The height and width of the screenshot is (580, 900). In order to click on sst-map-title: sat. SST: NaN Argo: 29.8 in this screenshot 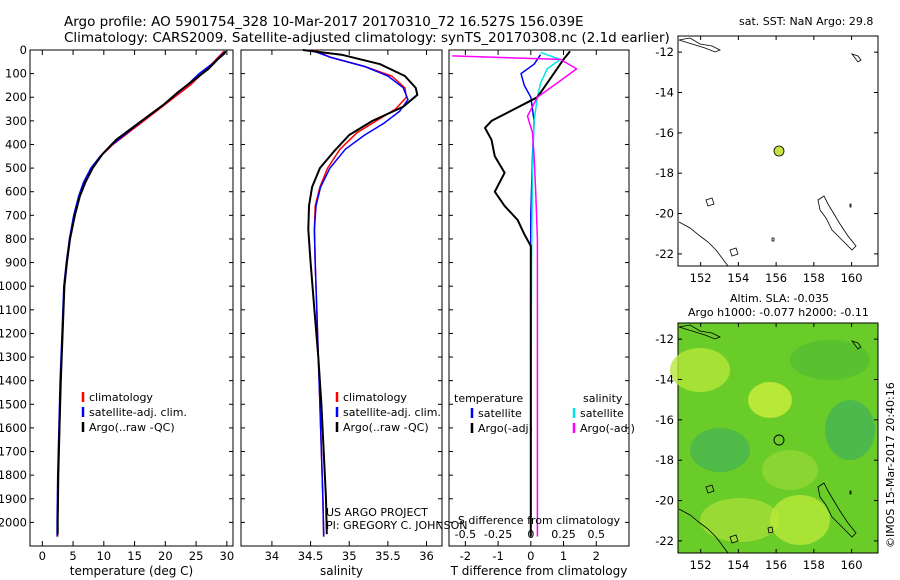, I will do `click(806, 21)`.